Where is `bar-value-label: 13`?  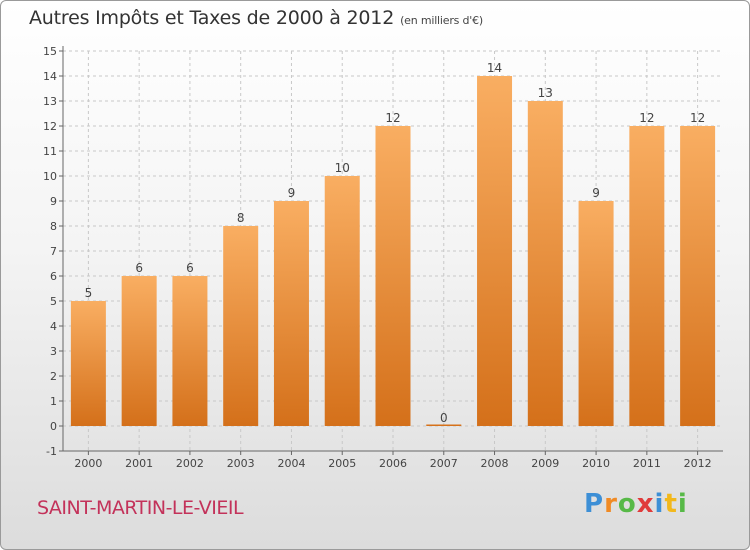 bar-value-label: 13 is located at coordinates (545, 93).